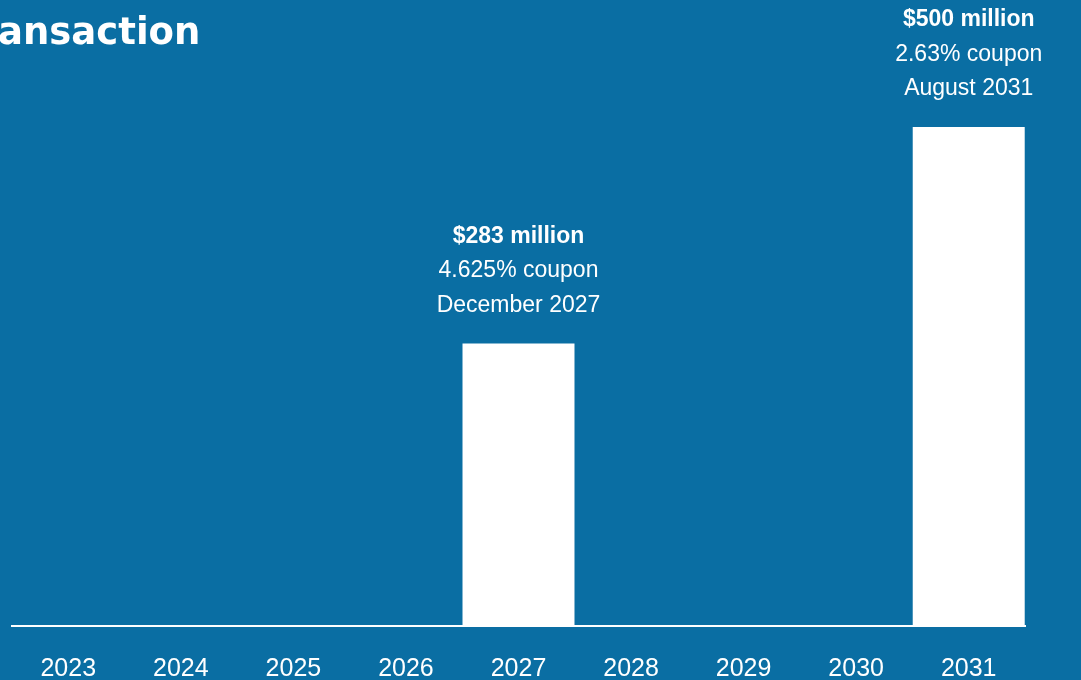  I want to click on text: August 2031, so click(969, 87).